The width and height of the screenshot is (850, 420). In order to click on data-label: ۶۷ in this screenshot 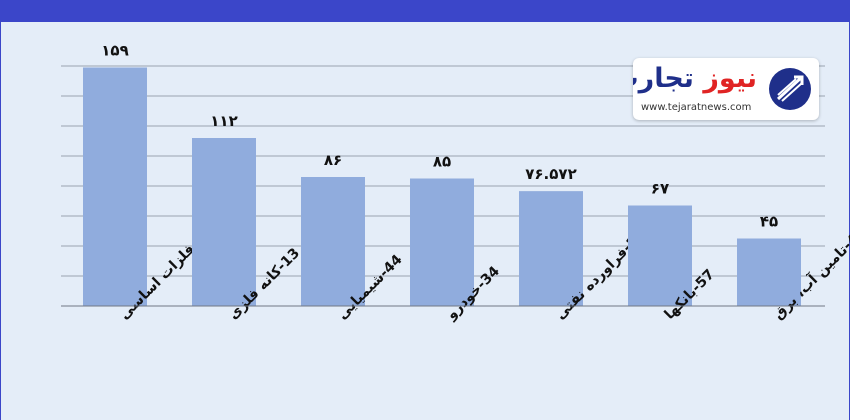, I will do `click(660, 189)`.